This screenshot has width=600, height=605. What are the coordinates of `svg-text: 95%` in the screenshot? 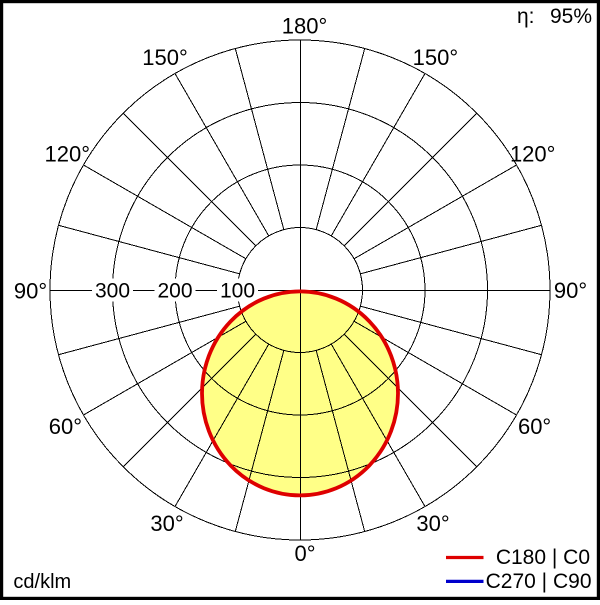 It's located at (571, 16).